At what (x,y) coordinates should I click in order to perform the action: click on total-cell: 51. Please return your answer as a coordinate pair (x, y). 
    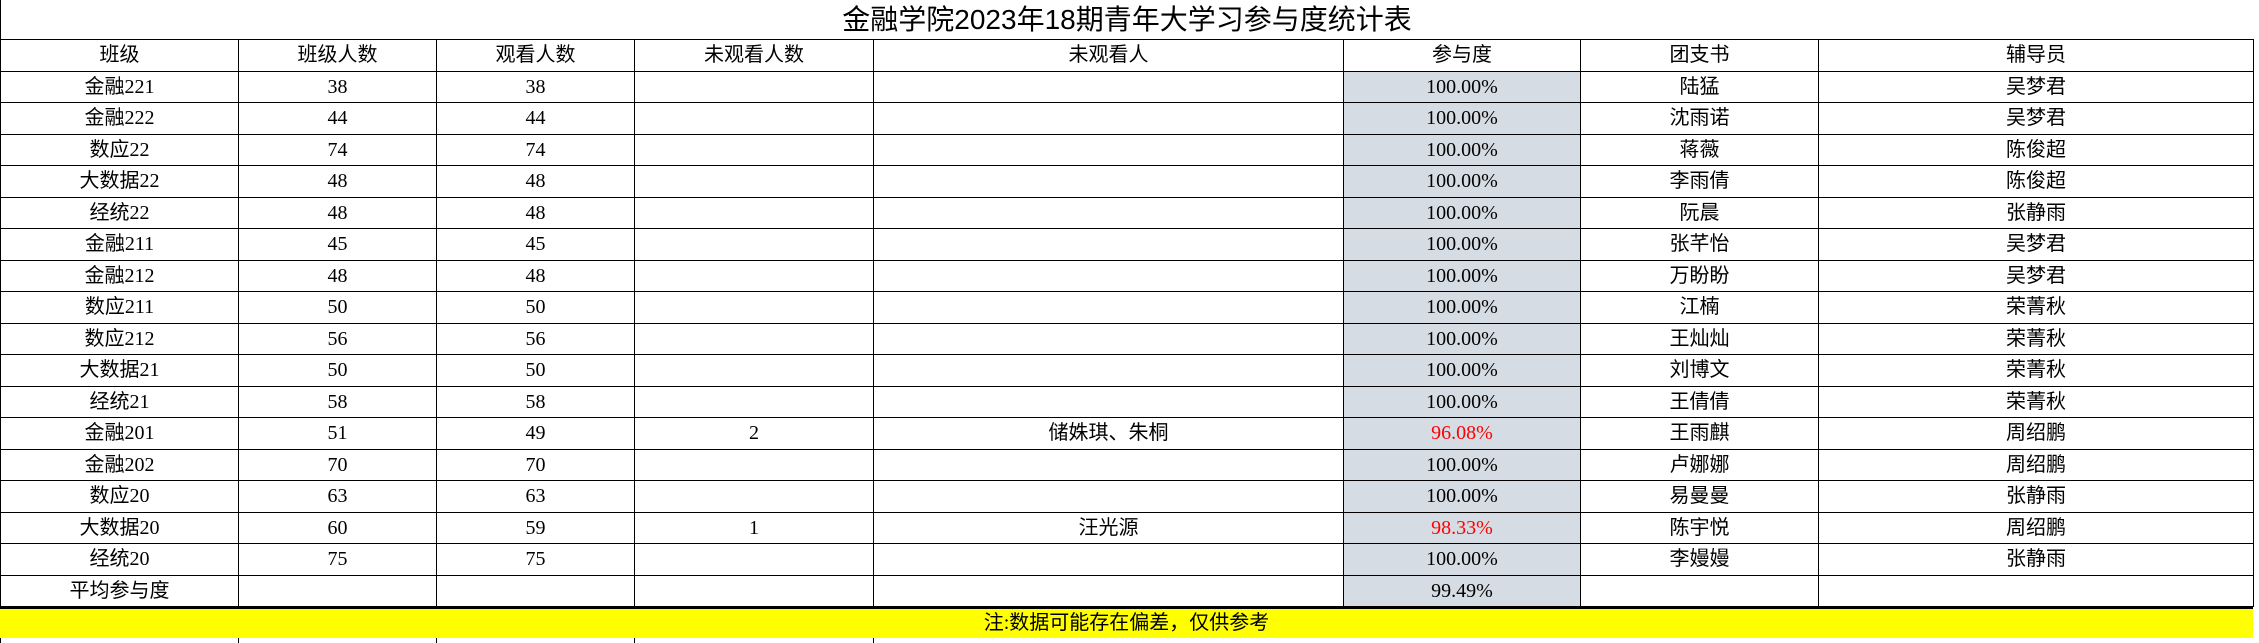
    Looking at the image, I should click on (337, 433).